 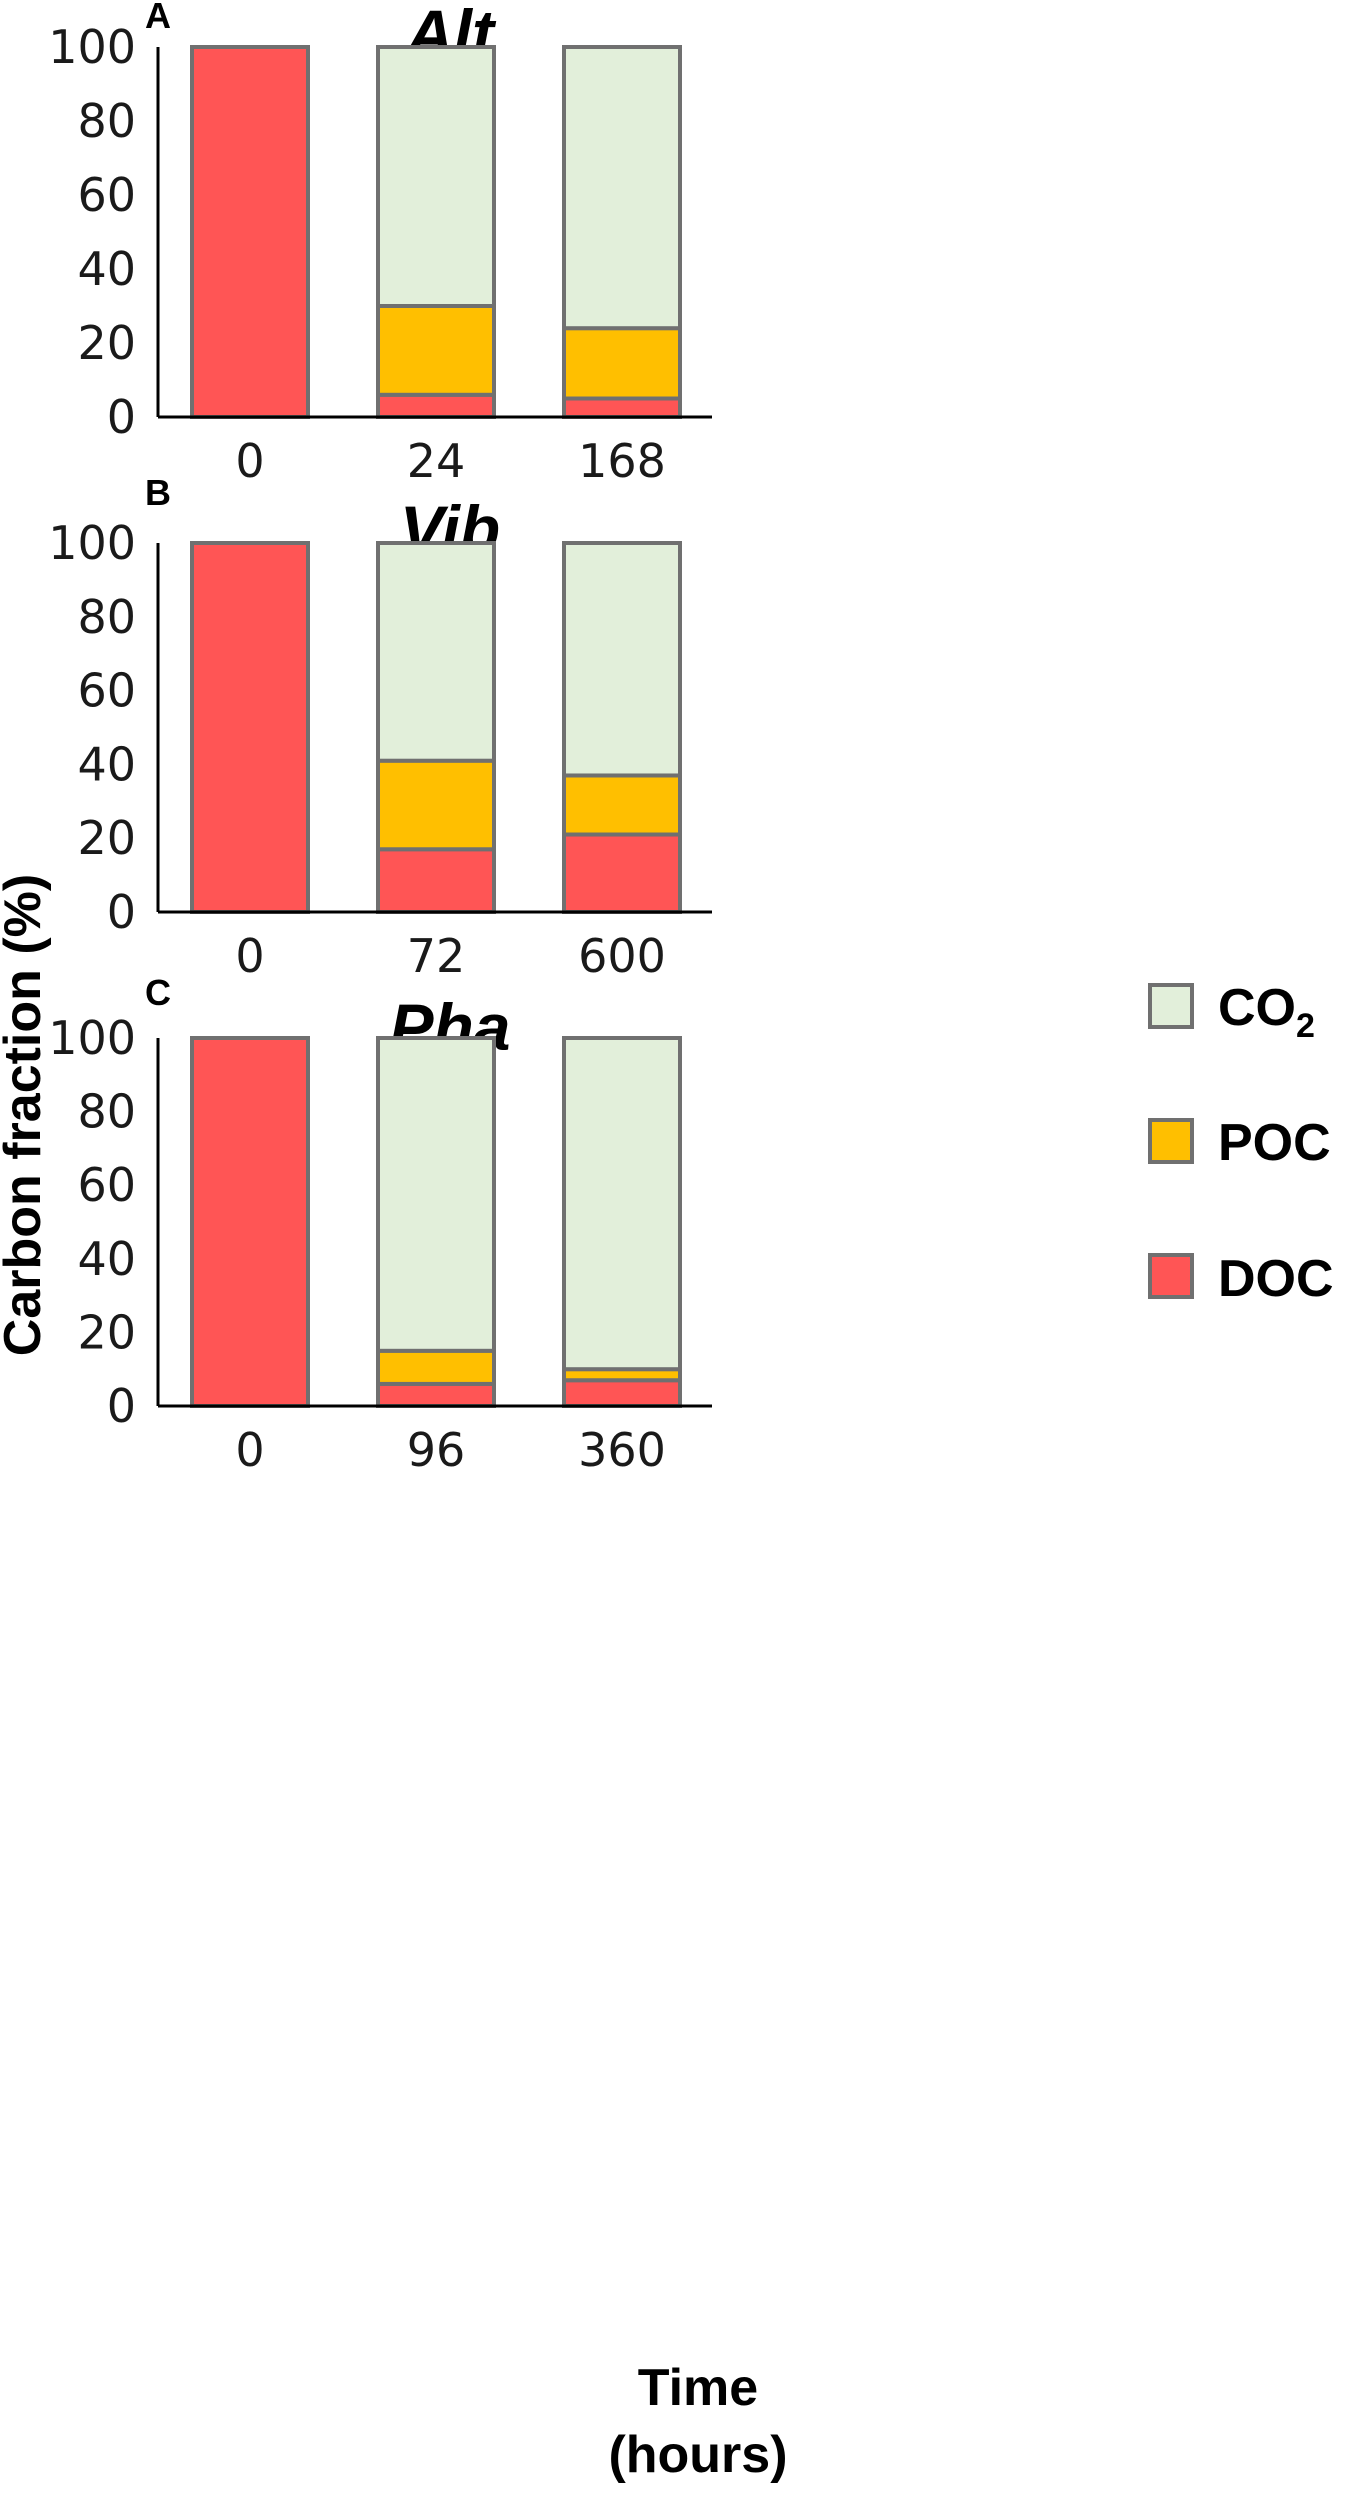 I want to click on bar-b-600-doc, so click(x=622, y=873).